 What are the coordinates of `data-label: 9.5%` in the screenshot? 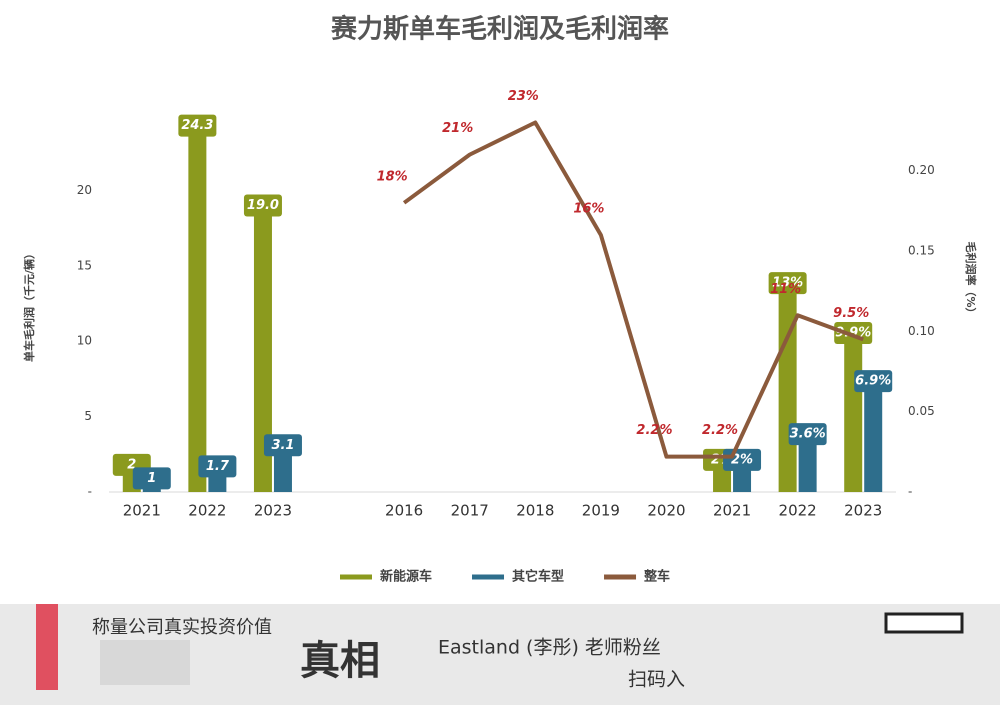 It's located at (851, 313).